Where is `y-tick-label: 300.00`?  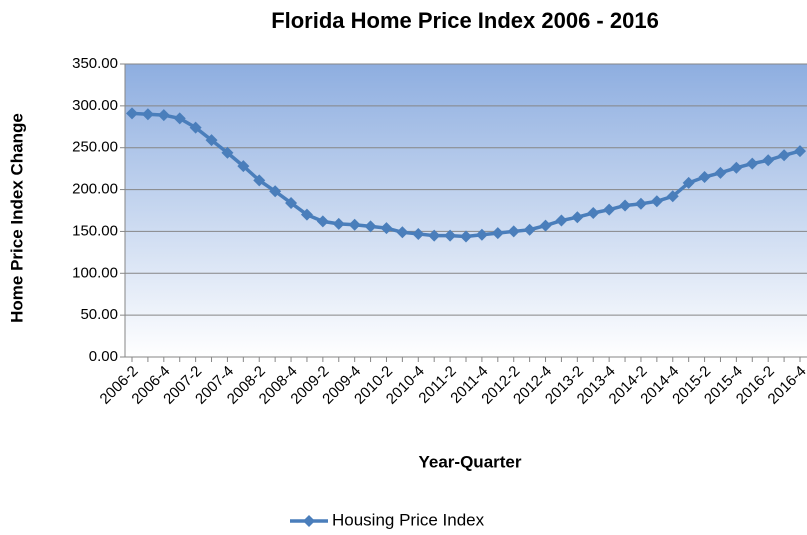 y-tick-label: 300.00 is located at coordinates (95, 105).